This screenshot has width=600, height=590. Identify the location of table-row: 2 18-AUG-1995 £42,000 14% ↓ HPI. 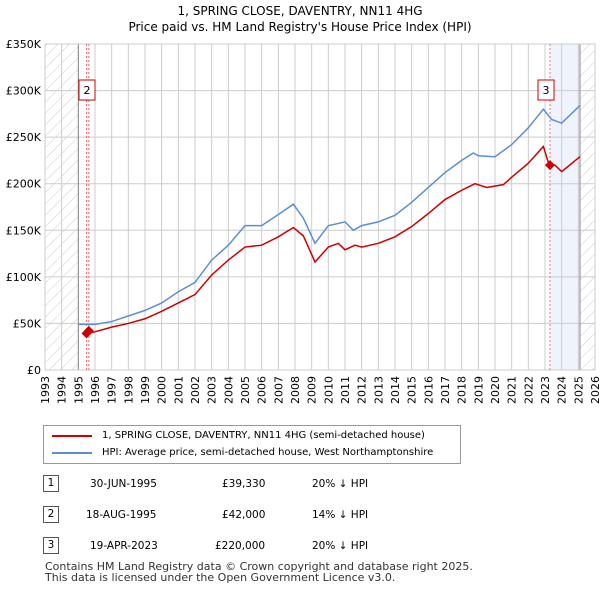
(300, 515).